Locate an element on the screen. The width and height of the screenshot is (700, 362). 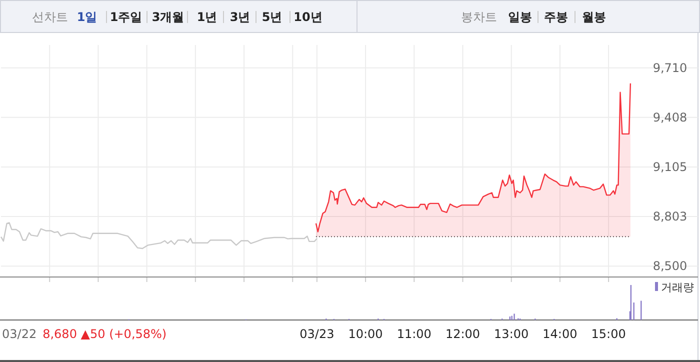
text: 1주일 is located at coordinates (126, 17).